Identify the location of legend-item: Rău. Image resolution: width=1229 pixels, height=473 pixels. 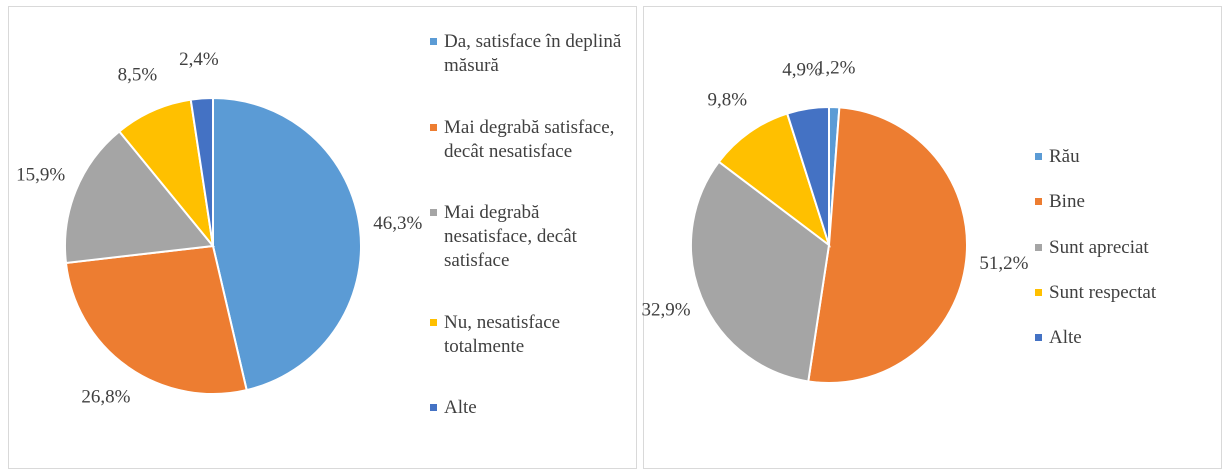
(1125, 157).